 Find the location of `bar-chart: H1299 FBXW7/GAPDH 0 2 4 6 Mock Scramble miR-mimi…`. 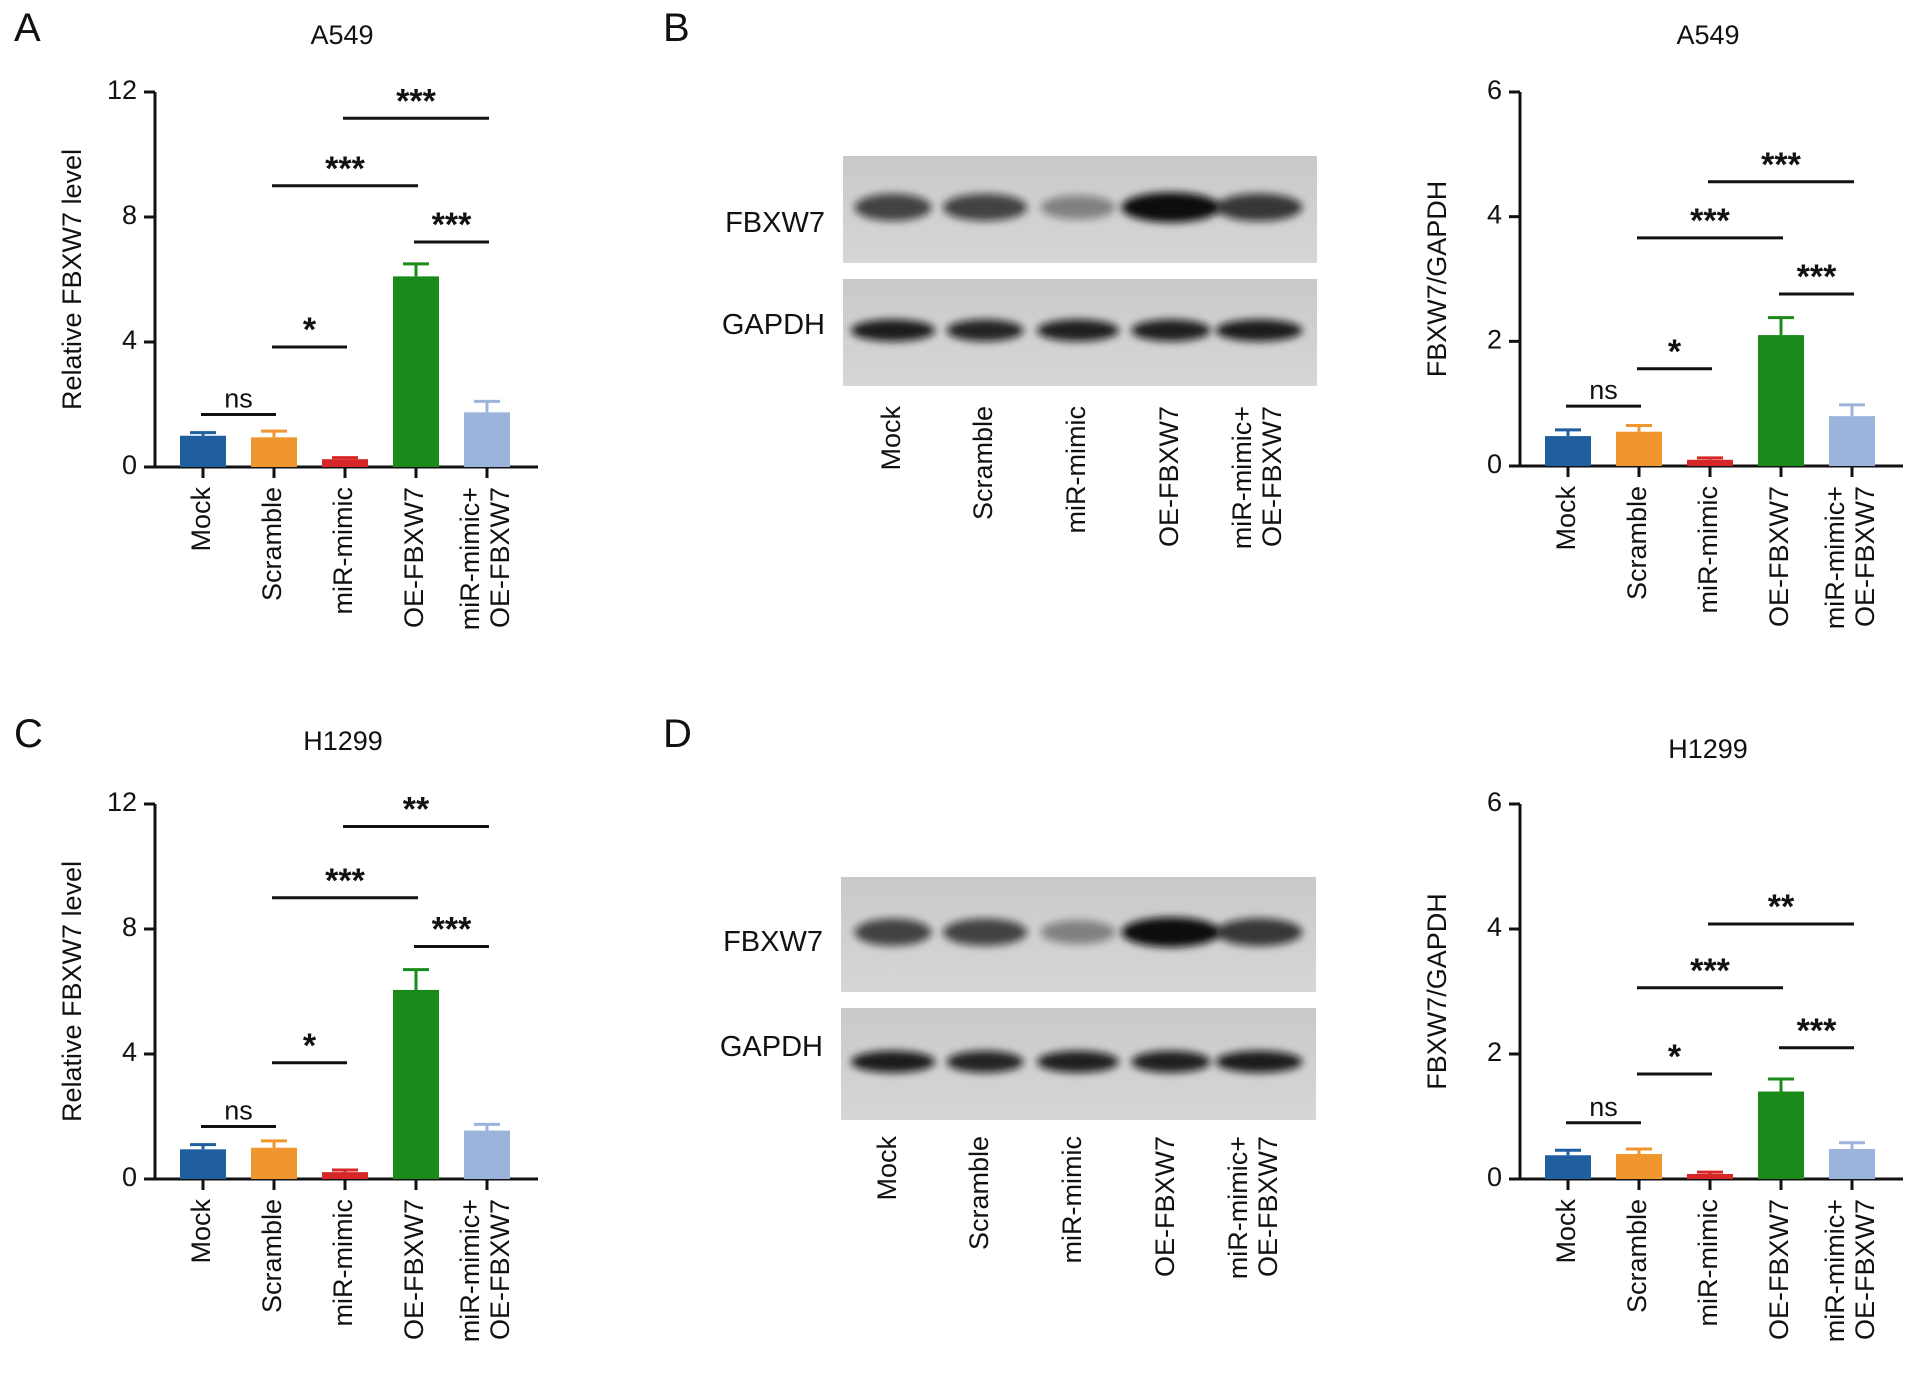

bar-chart: H1299 FBXW7/GAPDH 0 2 4 6 Mock Scramble miR-mimi… is located at coordinates (1662, 1038).